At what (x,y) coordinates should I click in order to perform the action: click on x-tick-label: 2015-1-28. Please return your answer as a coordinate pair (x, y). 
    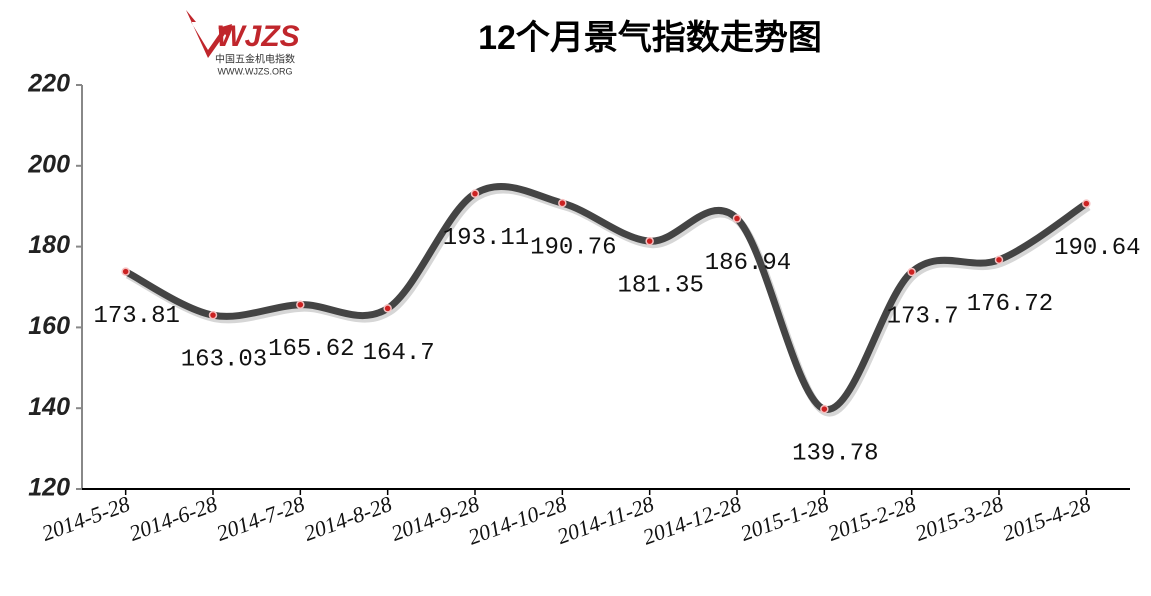
    Looking at the image, I should click on (784, 518).